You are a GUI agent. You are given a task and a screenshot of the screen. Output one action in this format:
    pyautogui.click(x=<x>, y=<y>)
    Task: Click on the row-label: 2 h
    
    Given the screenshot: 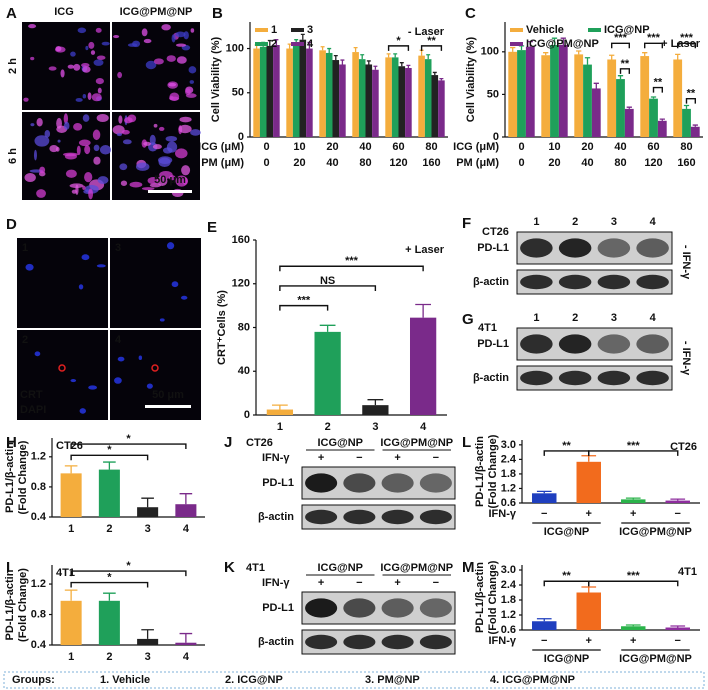 What is the action you would take?
    pyautogui.click(x=13, y=66)
    